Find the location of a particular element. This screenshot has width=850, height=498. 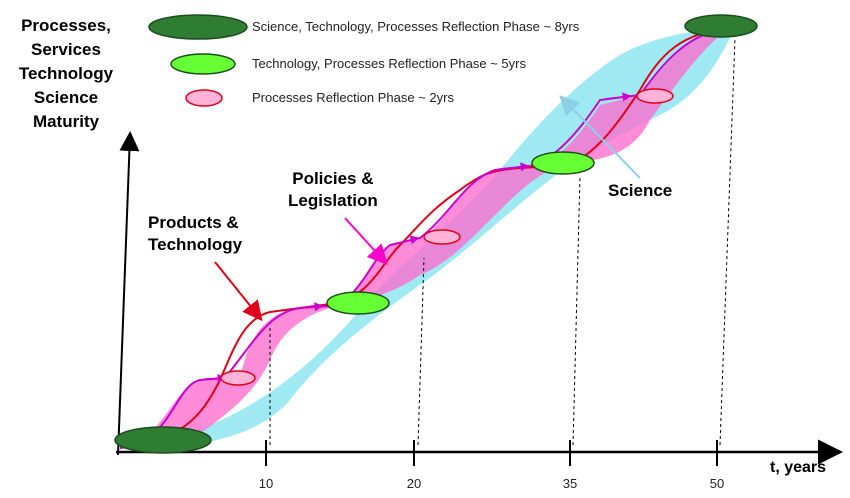

phase-large-start is located at coordinates (163, 440).